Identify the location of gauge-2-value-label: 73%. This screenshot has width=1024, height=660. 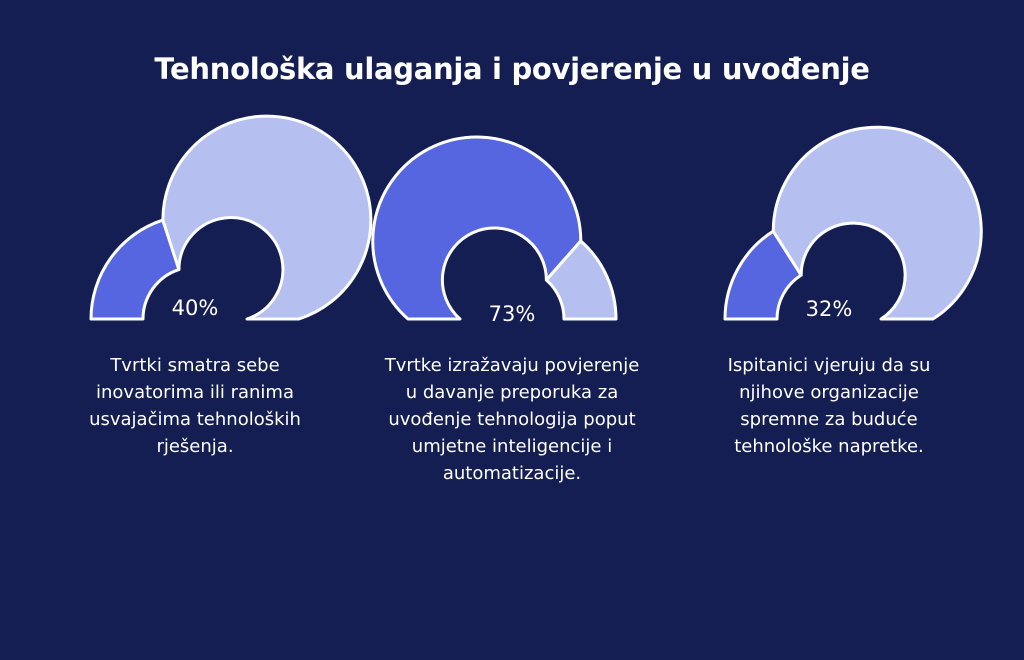
(512, 314).